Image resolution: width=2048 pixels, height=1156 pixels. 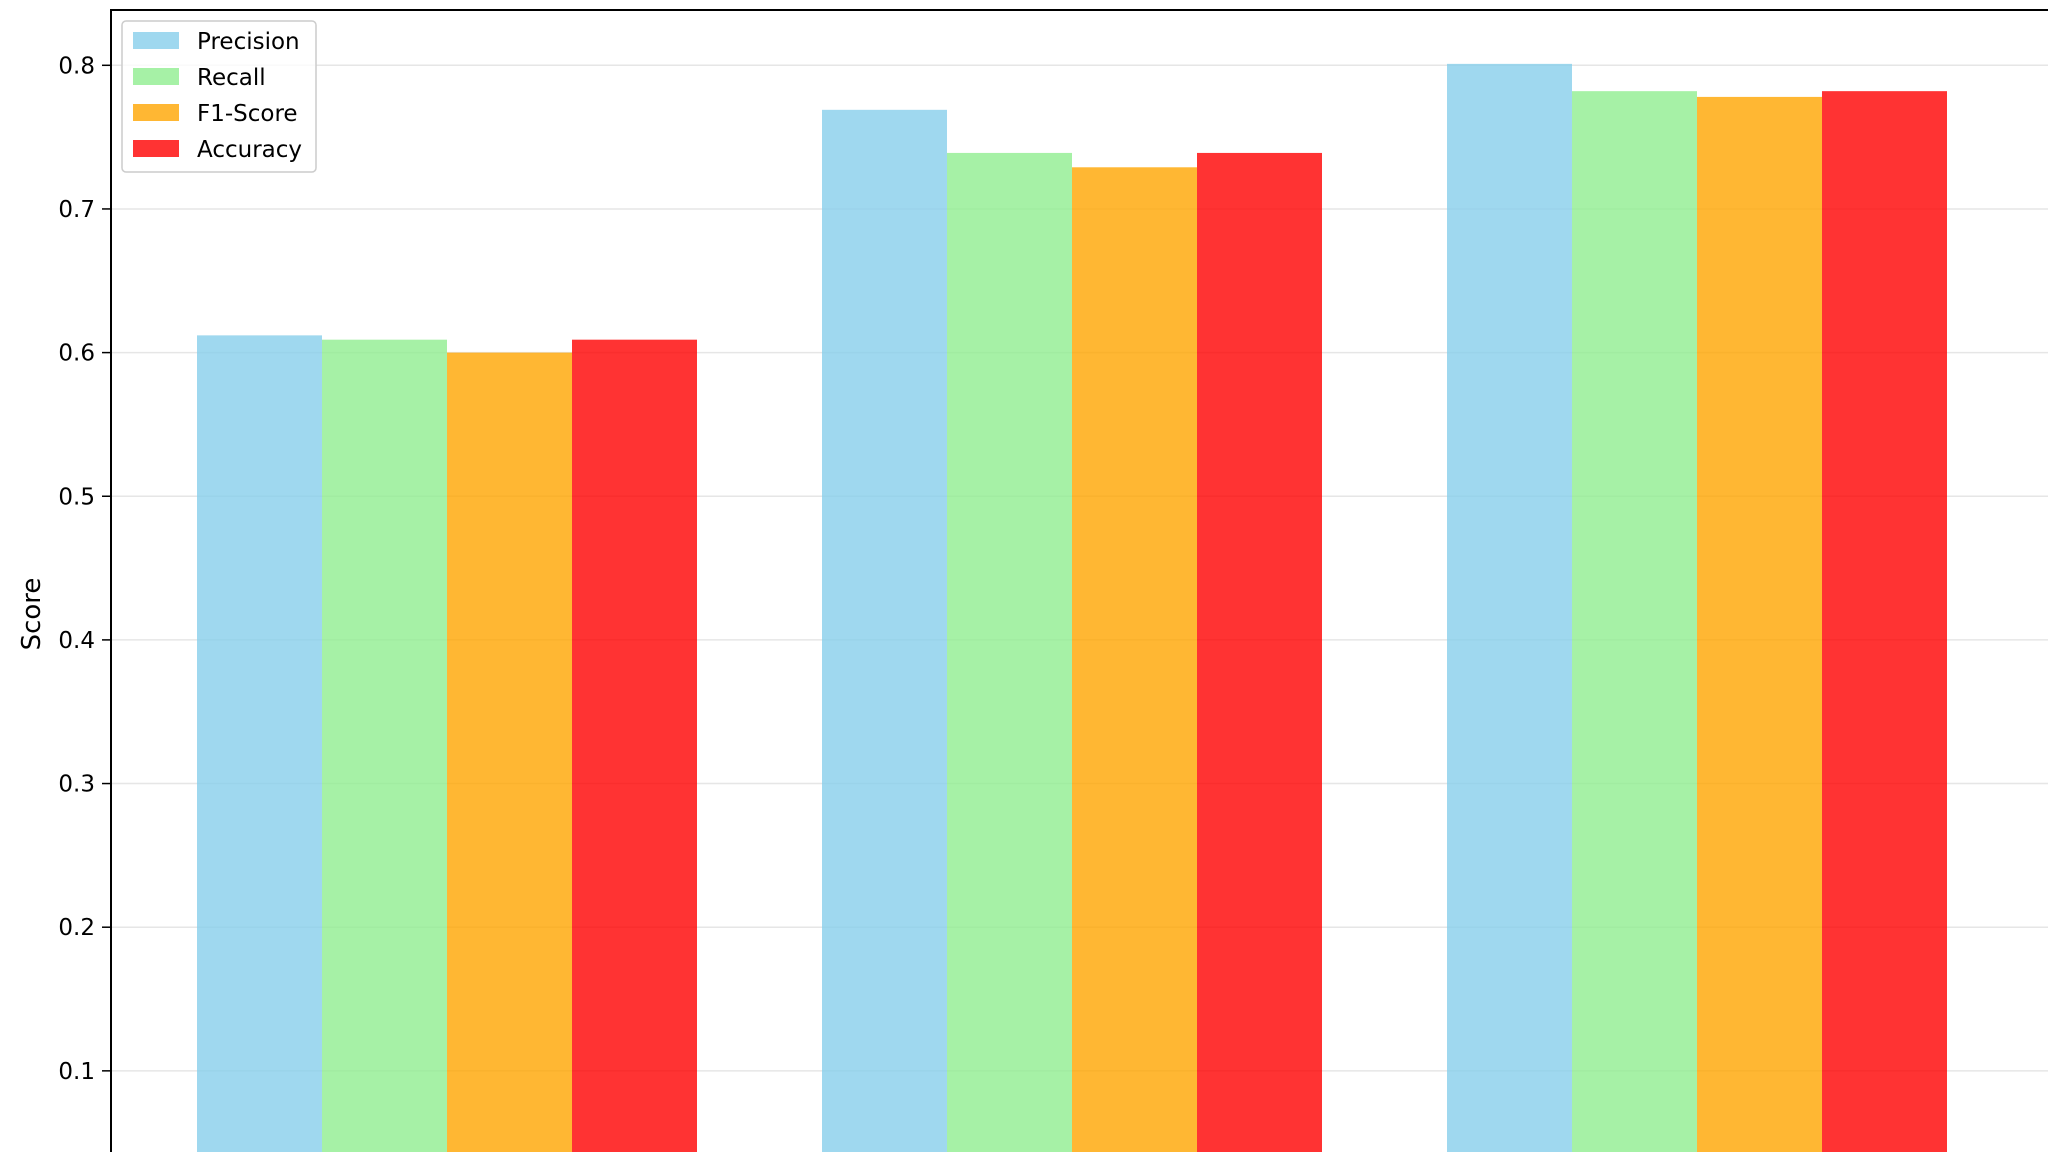 I want to click on legend-label: Recall, so click(x=231, y=78).